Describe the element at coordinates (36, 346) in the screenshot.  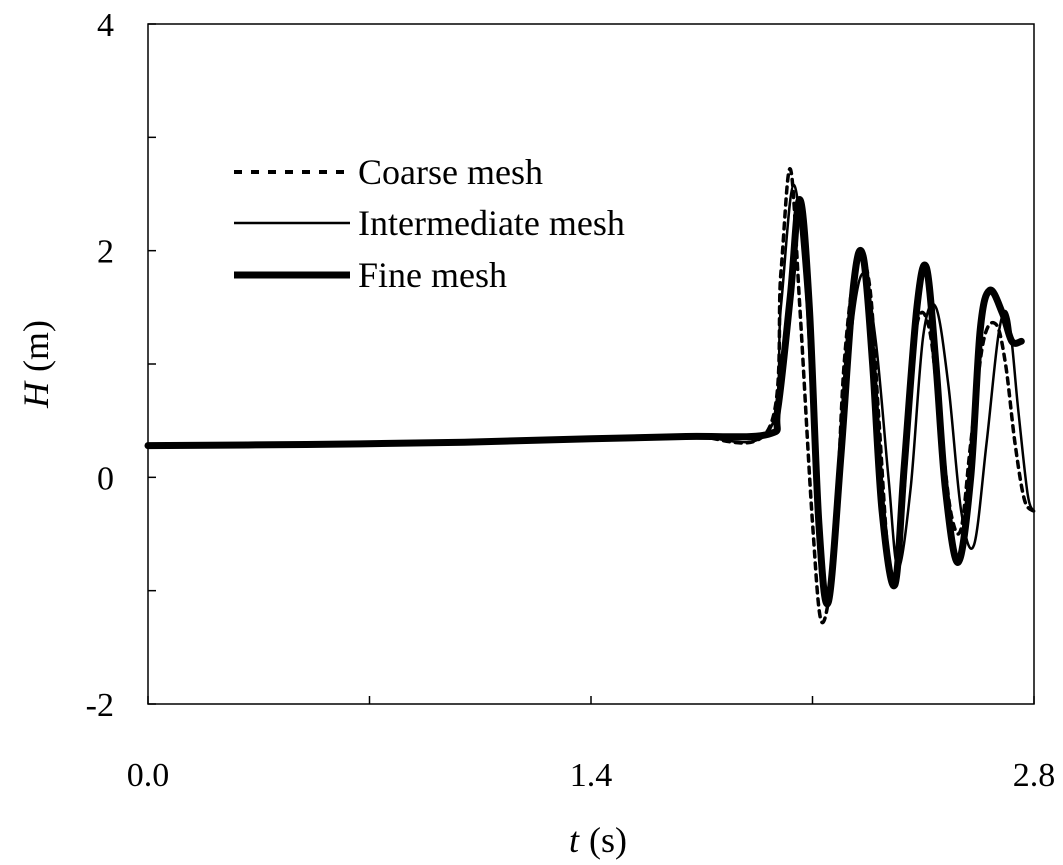
I see `y-axis-unit: (m)` at that location.